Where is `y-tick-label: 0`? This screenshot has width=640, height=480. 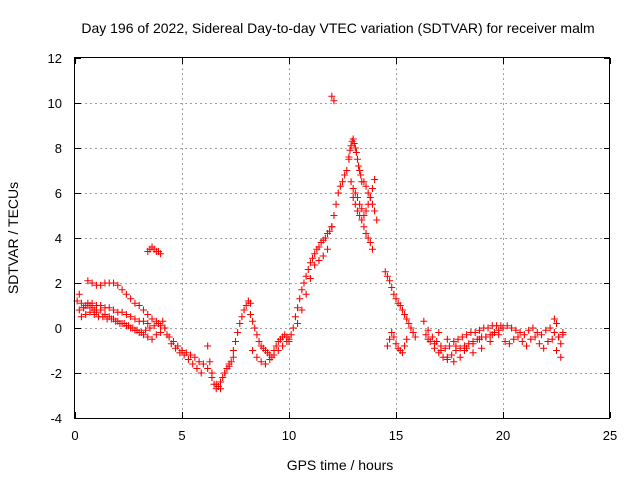
y-tick-label: 0 is located at coordinates (58, 328).